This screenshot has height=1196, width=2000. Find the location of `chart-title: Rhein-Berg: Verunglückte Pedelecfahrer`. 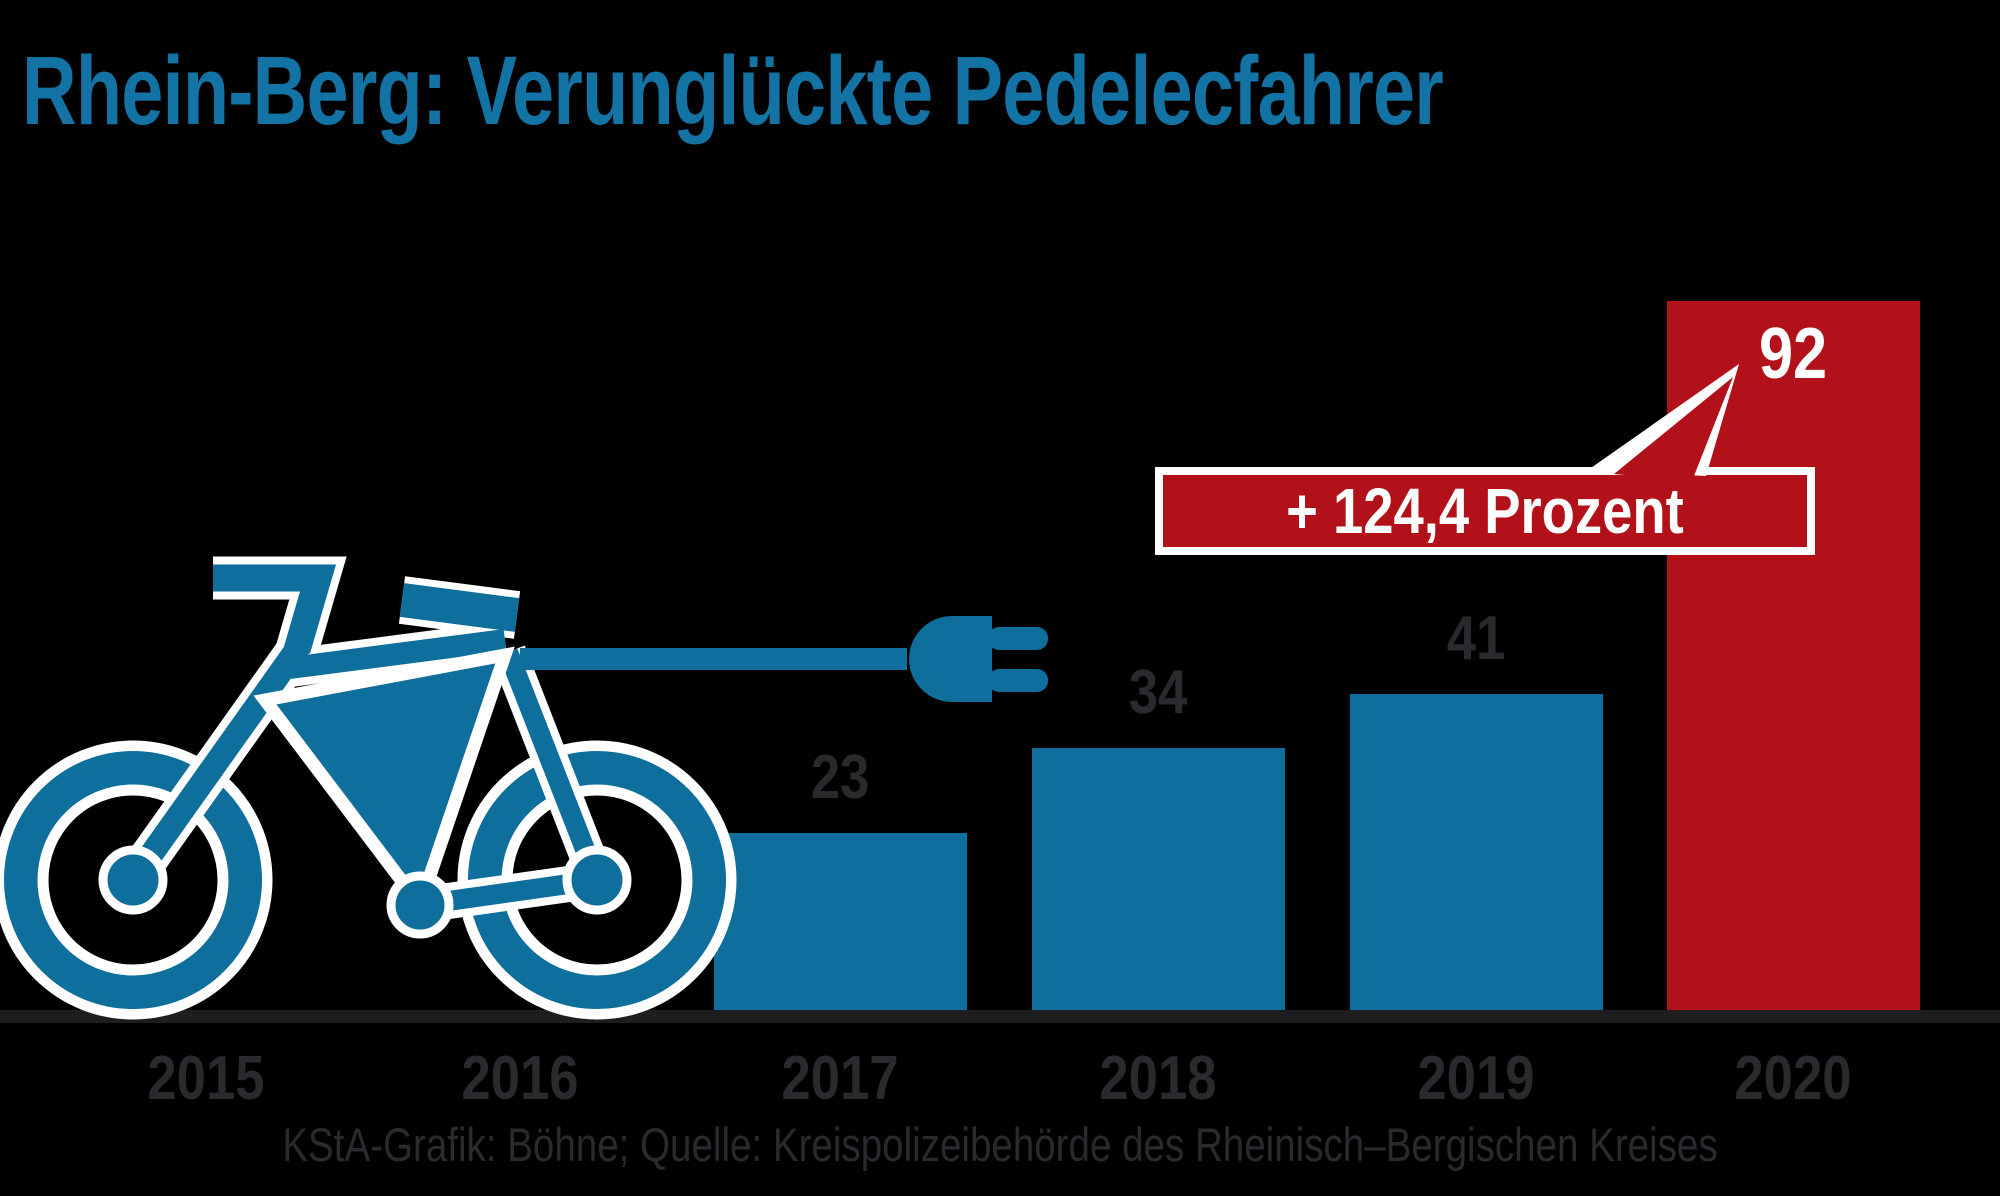

chart-title: Rhein-Berg: Verunglückte Pedelecfahrer is located at coordinates (733, 90).